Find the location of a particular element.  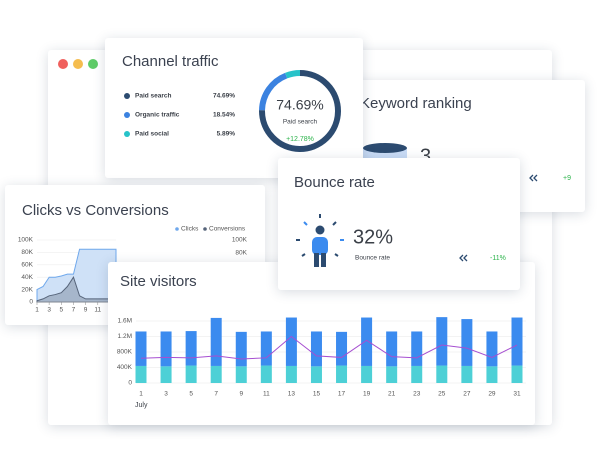

axis-label: 80K is located at coordinates (241, 253).